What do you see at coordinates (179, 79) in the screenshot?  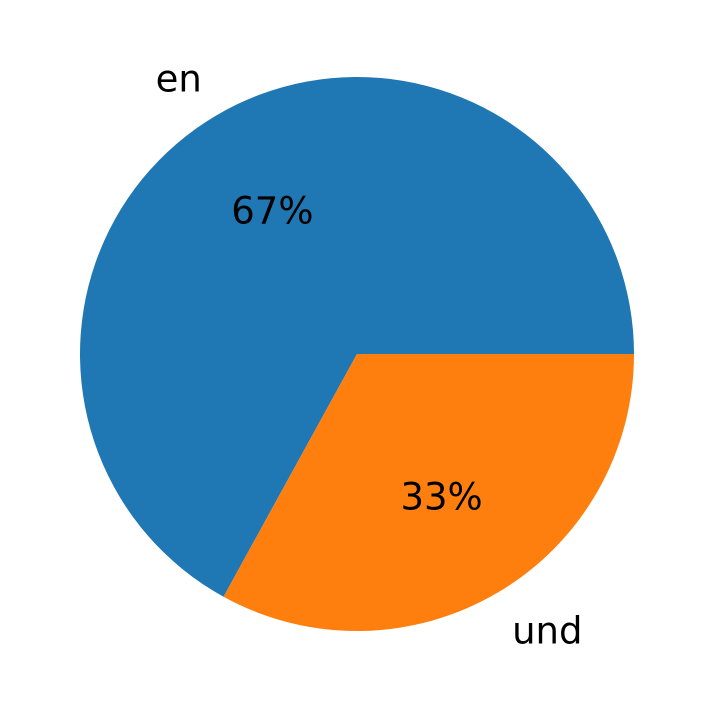 I see `slice-label: en` at bounding box center [179, 79].